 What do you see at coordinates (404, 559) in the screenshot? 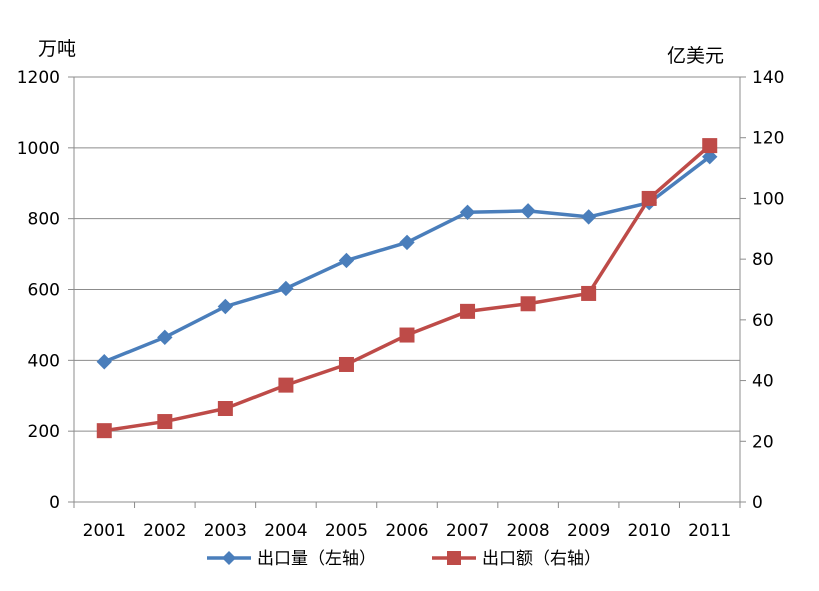
I see `legend: 出口量（左轴） 出口额（右轴）` at bounding box center [404, 559].